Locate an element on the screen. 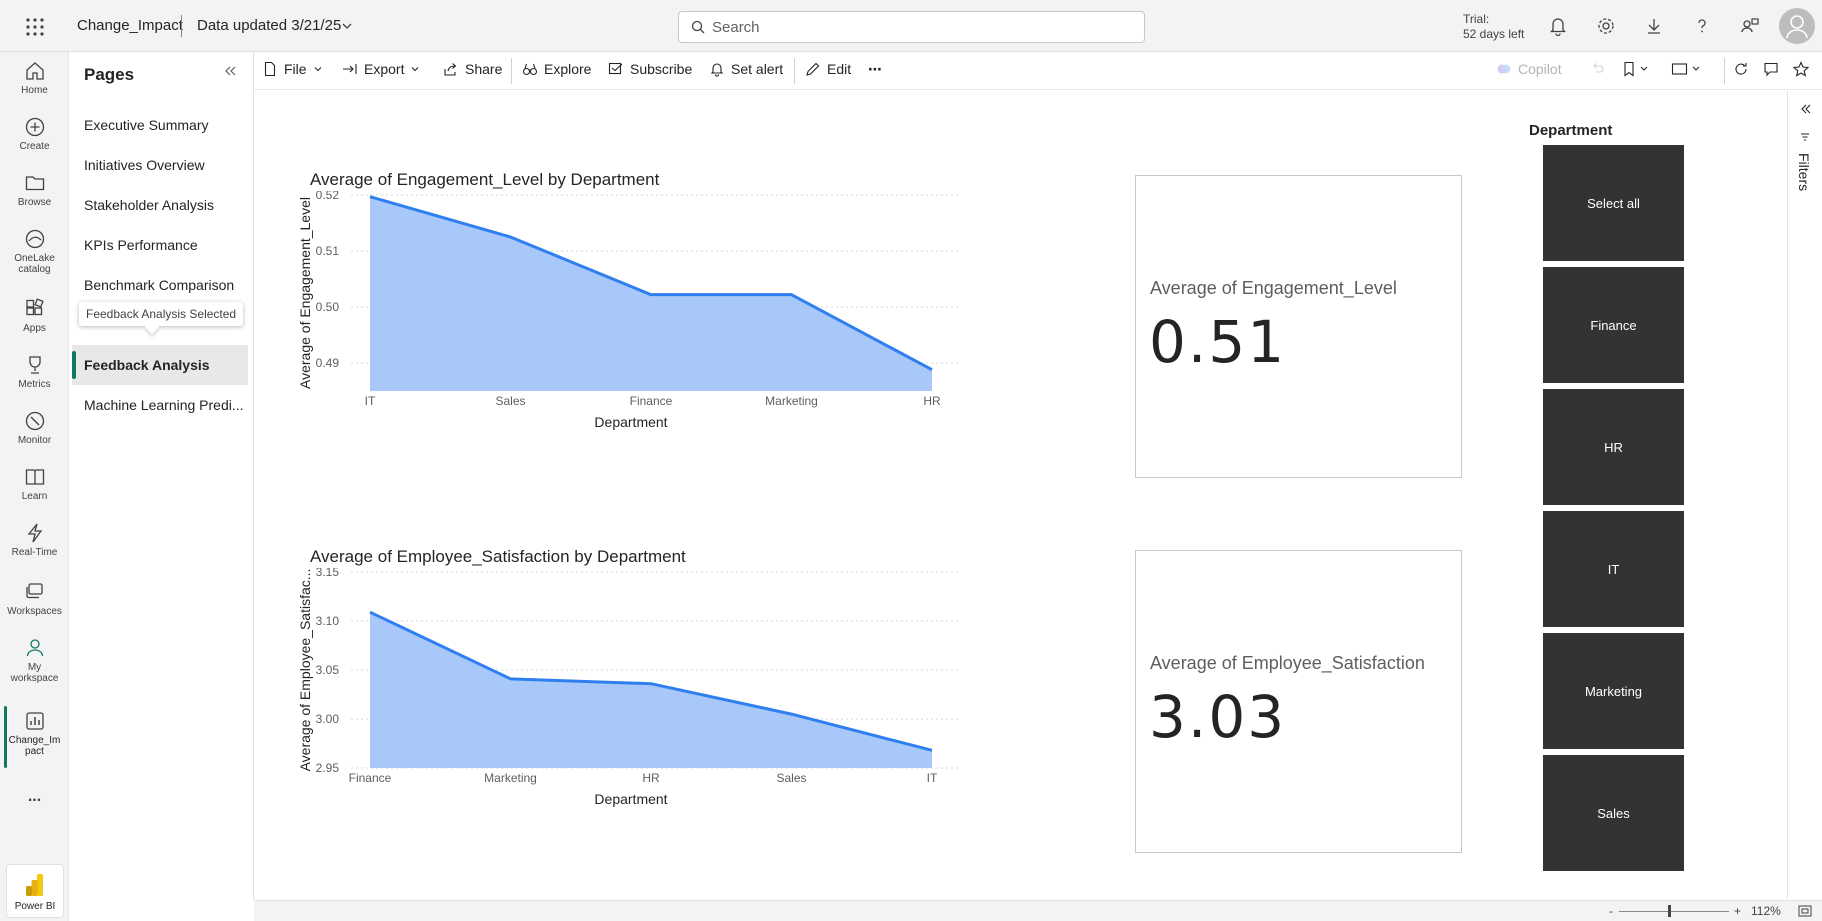 The image size is (1822, 921). folder-icon is located at coordinates (34, 183).